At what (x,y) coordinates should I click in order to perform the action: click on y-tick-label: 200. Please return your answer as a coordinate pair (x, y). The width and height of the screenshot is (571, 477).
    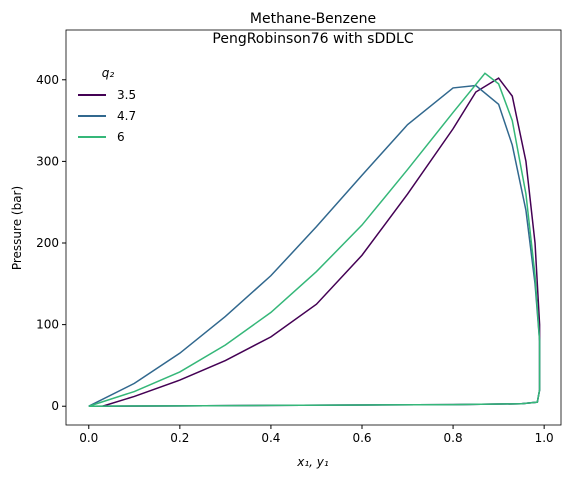
    Looking at the image, I should click on (47, 243).